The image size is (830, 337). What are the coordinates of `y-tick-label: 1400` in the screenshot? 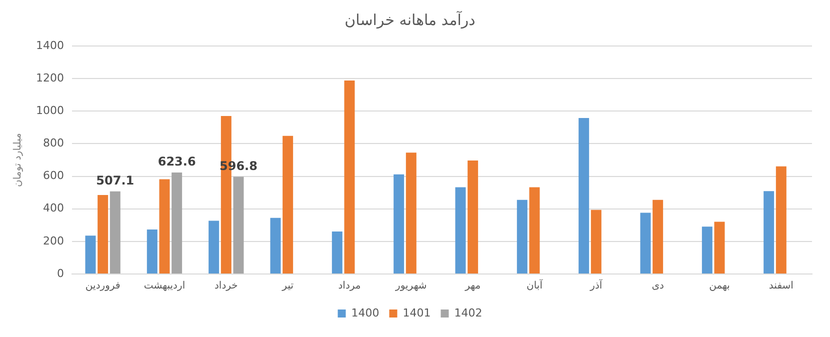 It's located at (50, 45).